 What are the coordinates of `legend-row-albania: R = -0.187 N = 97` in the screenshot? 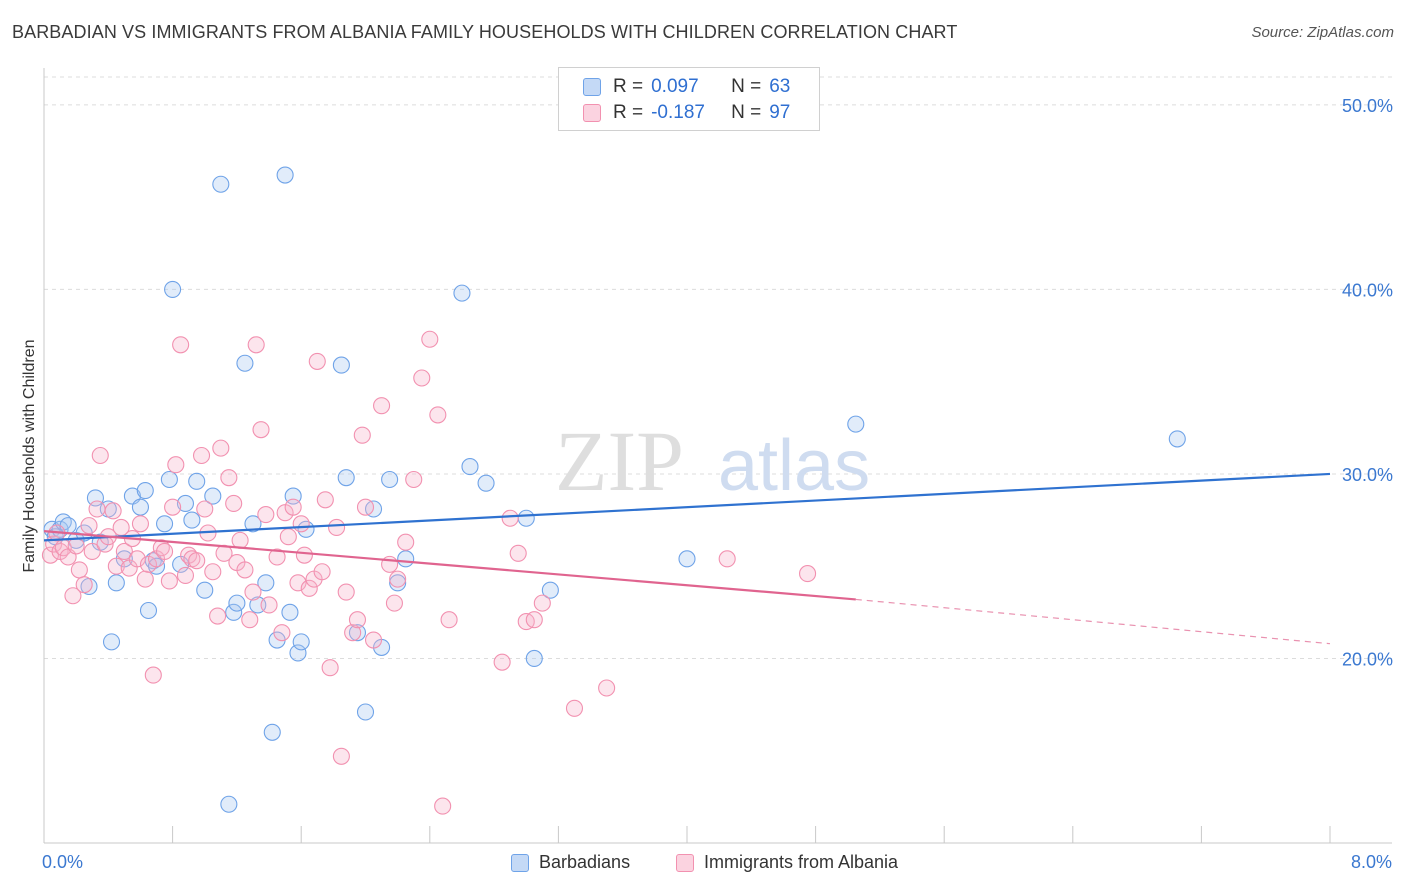 It's located at (686, 113).